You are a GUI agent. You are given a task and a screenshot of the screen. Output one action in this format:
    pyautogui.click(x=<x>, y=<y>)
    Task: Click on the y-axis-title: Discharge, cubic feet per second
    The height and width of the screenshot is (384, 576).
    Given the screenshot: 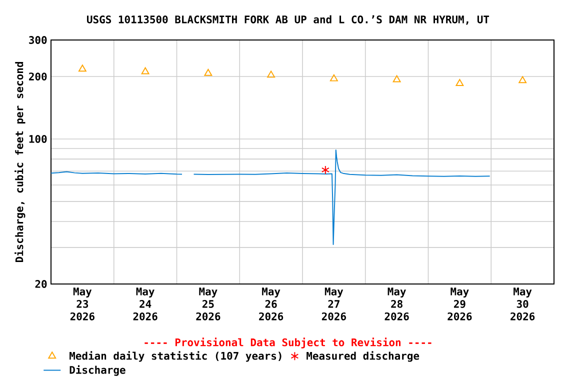 What is the action you would take?
    pyautogui.click(x=20, y=162)
    